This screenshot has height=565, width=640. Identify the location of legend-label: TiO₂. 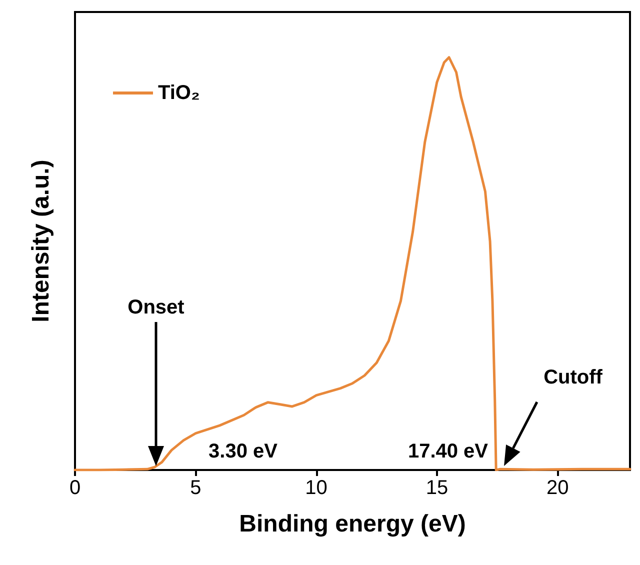
(179, 93).